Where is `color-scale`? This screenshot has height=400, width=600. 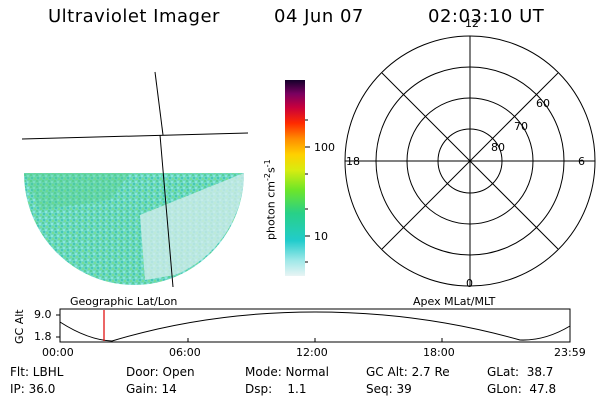
color-scale is located at coordinates (297, 178).